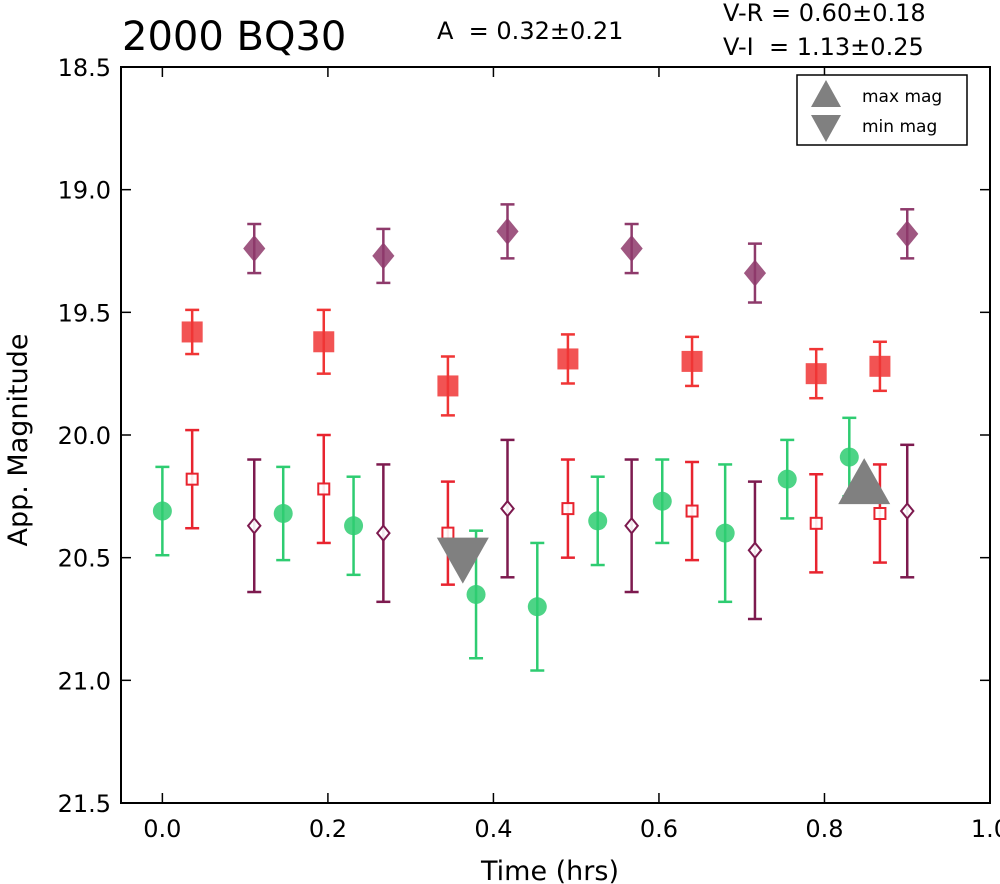 The height and width of the screenshot is (884, 1000). Describe the element at coordinates (826, 128) in the screenshot. I see `min-mag-legend-icon` at that location.